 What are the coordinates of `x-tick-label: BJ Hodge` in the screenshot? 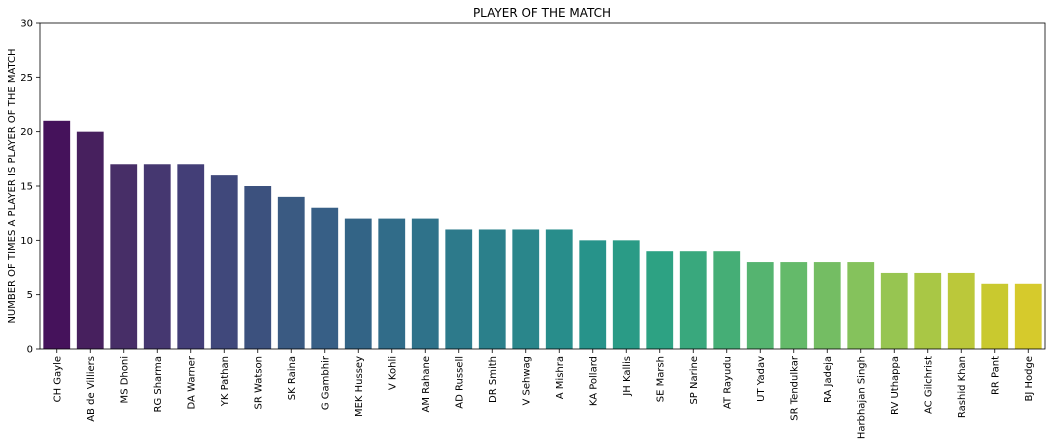 It's located at (1029, 378).